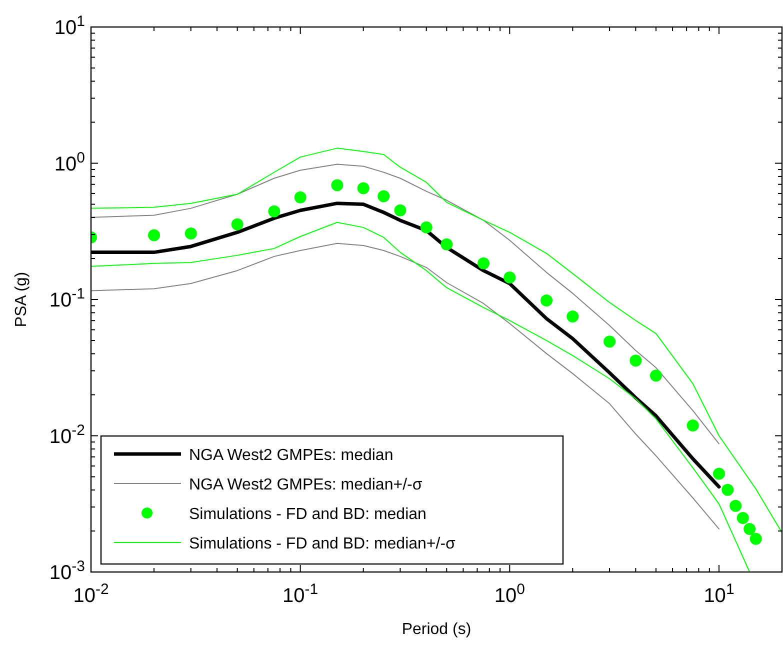 This screenshot has width=783, height=648. Describe the element at coordinates (21, 300) in the screenshot. I see `y-axis-title: PSA (g)` at that location.